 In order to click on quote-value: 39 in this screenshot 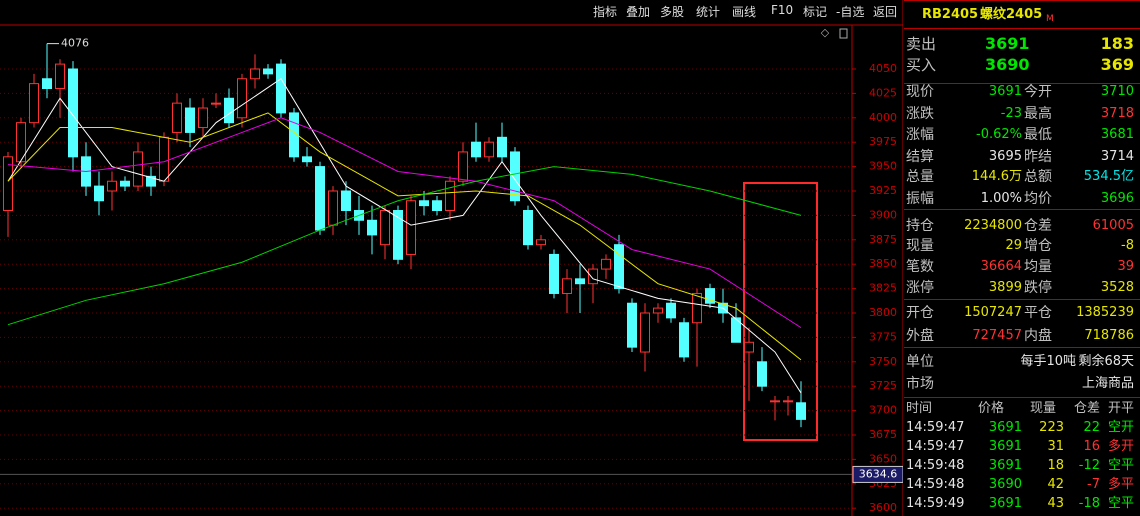, I will do `click(1125, 266)`.